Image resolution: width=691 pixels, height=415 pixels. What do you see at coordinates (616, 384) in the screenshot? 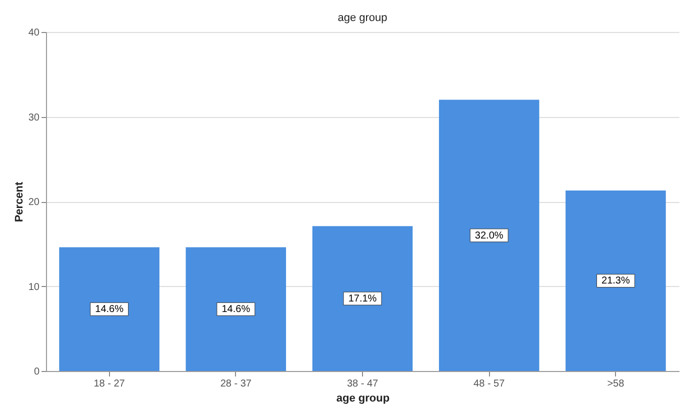
I see `x-tick-label: >58` at bounding box center [616, 384].